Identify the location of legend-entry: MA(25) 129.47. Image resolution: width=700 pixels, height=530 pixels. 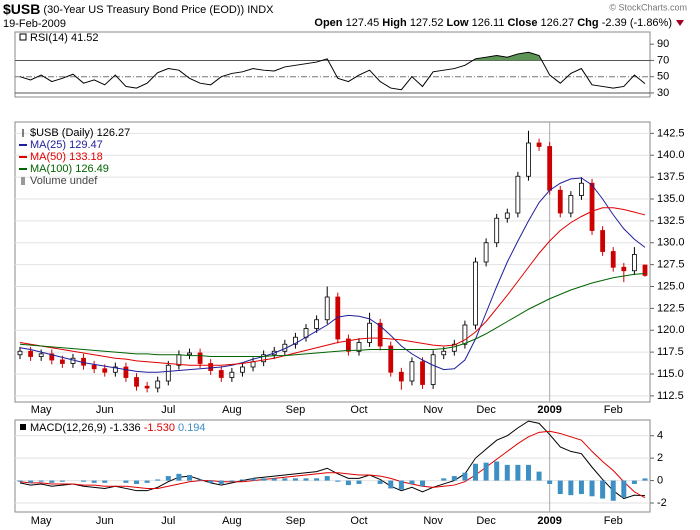
(66, 145).